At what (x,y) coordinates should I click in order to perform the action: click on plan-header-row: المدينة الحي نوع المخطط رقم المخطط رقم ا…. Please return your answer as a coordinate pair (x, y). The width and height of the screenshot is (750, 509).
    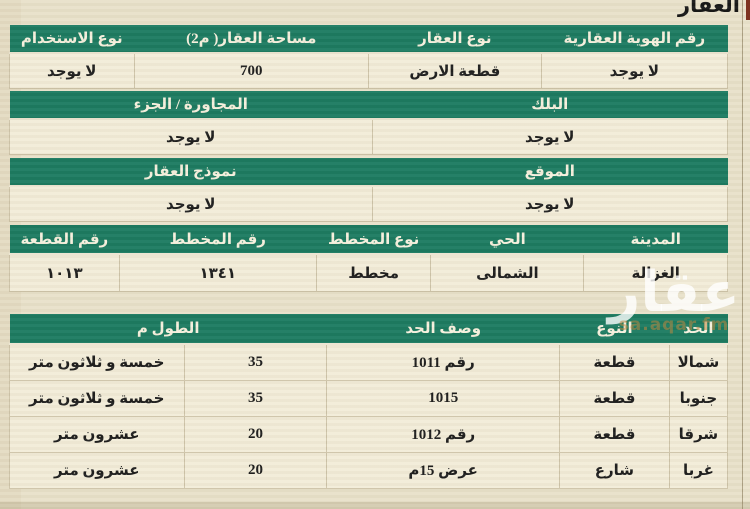
    Looking at the image, I should click on (368, 240).